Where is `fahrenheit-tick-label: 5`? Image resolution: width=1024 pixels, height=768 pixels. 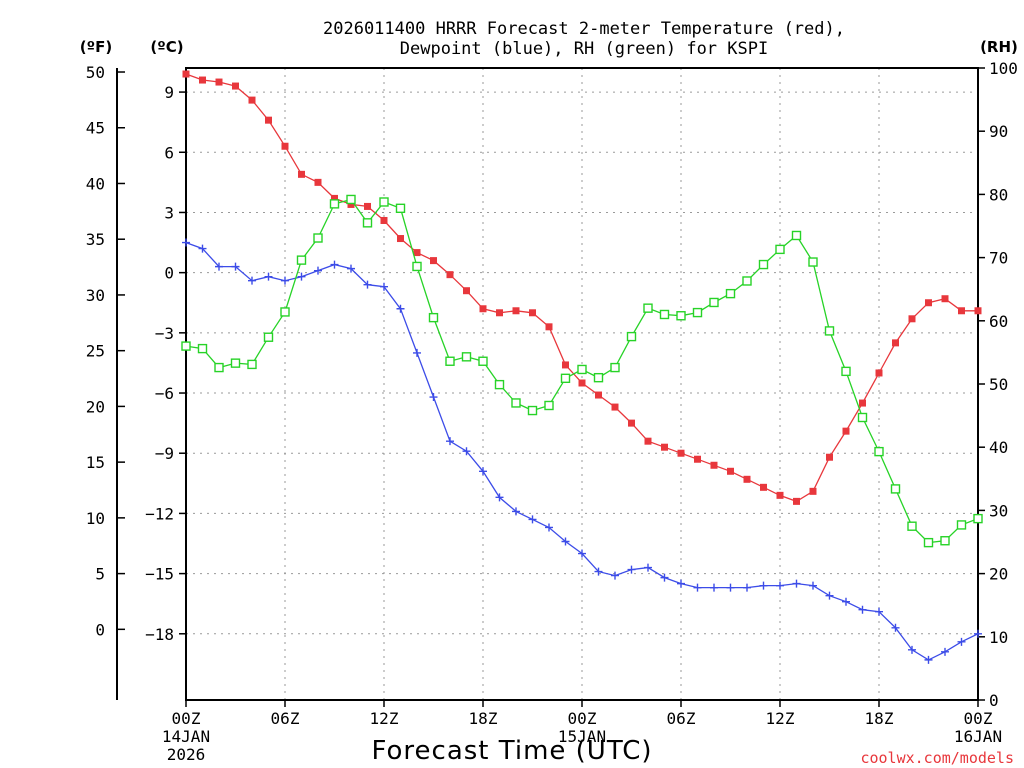 fahrenheit-tick-label: 5 is located at coordinates (100, 574).